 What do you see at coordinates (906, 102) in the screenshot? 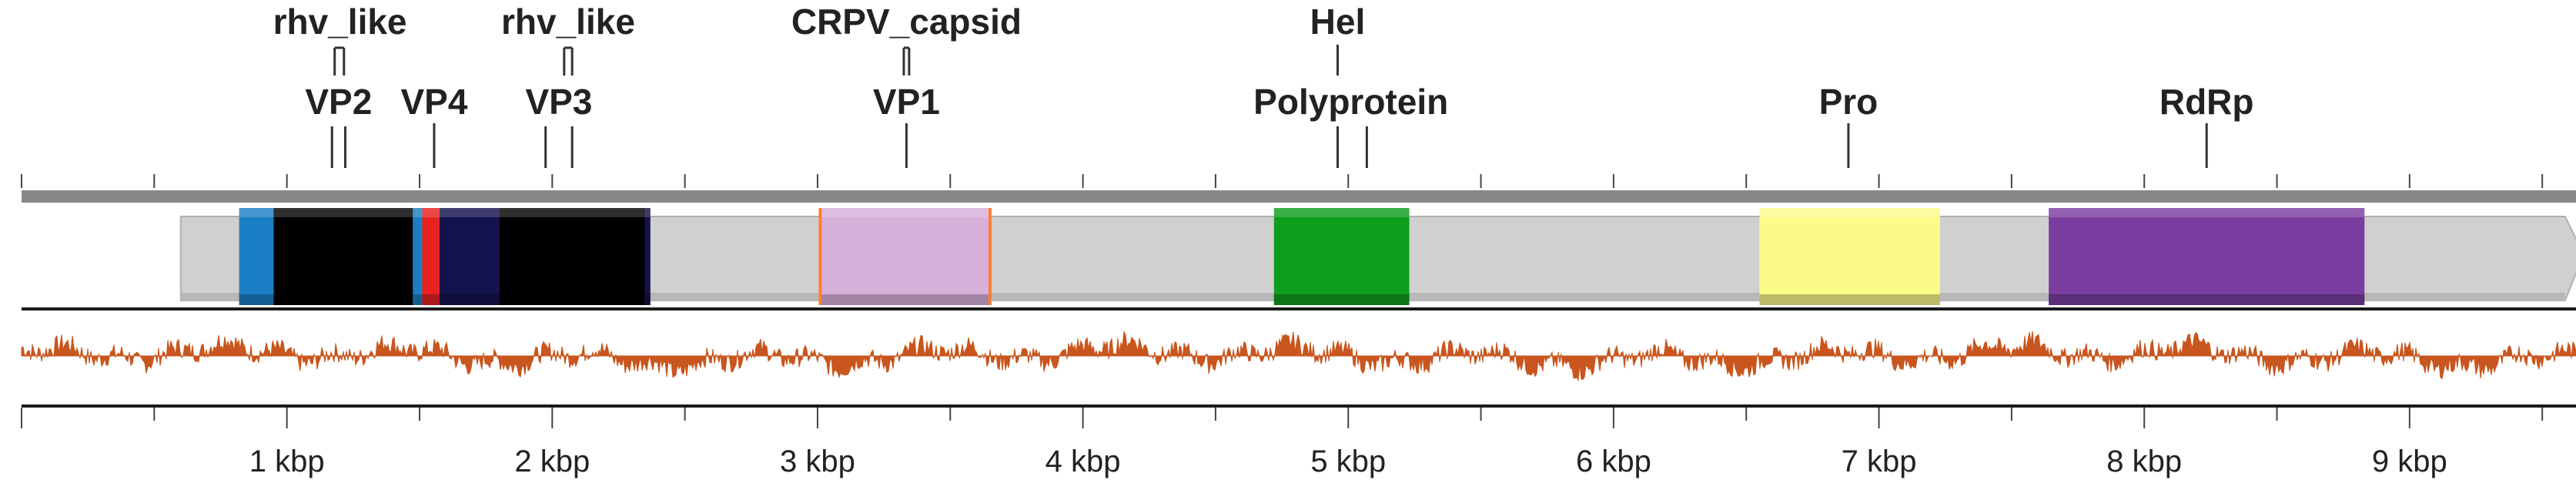
I see `annotation-label: VP1` at bounding box center [906, 102].